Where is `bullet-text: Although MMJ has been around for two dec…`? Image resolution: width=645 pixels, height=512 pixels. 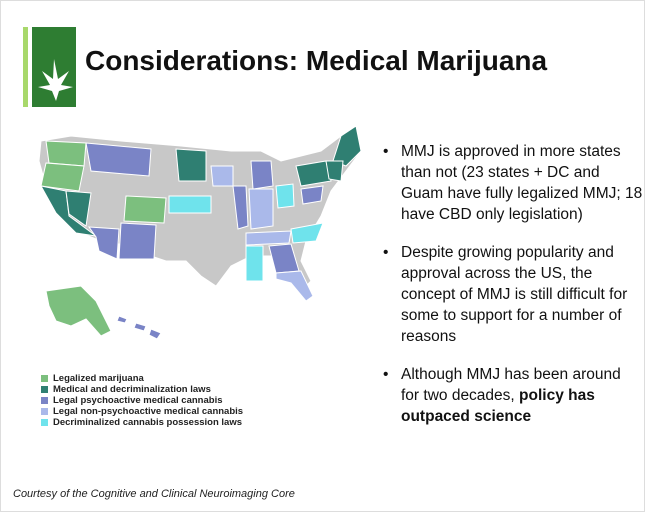 bullet-text: Although MMJ has been around for two dec… is located at coordinates (511, 385).